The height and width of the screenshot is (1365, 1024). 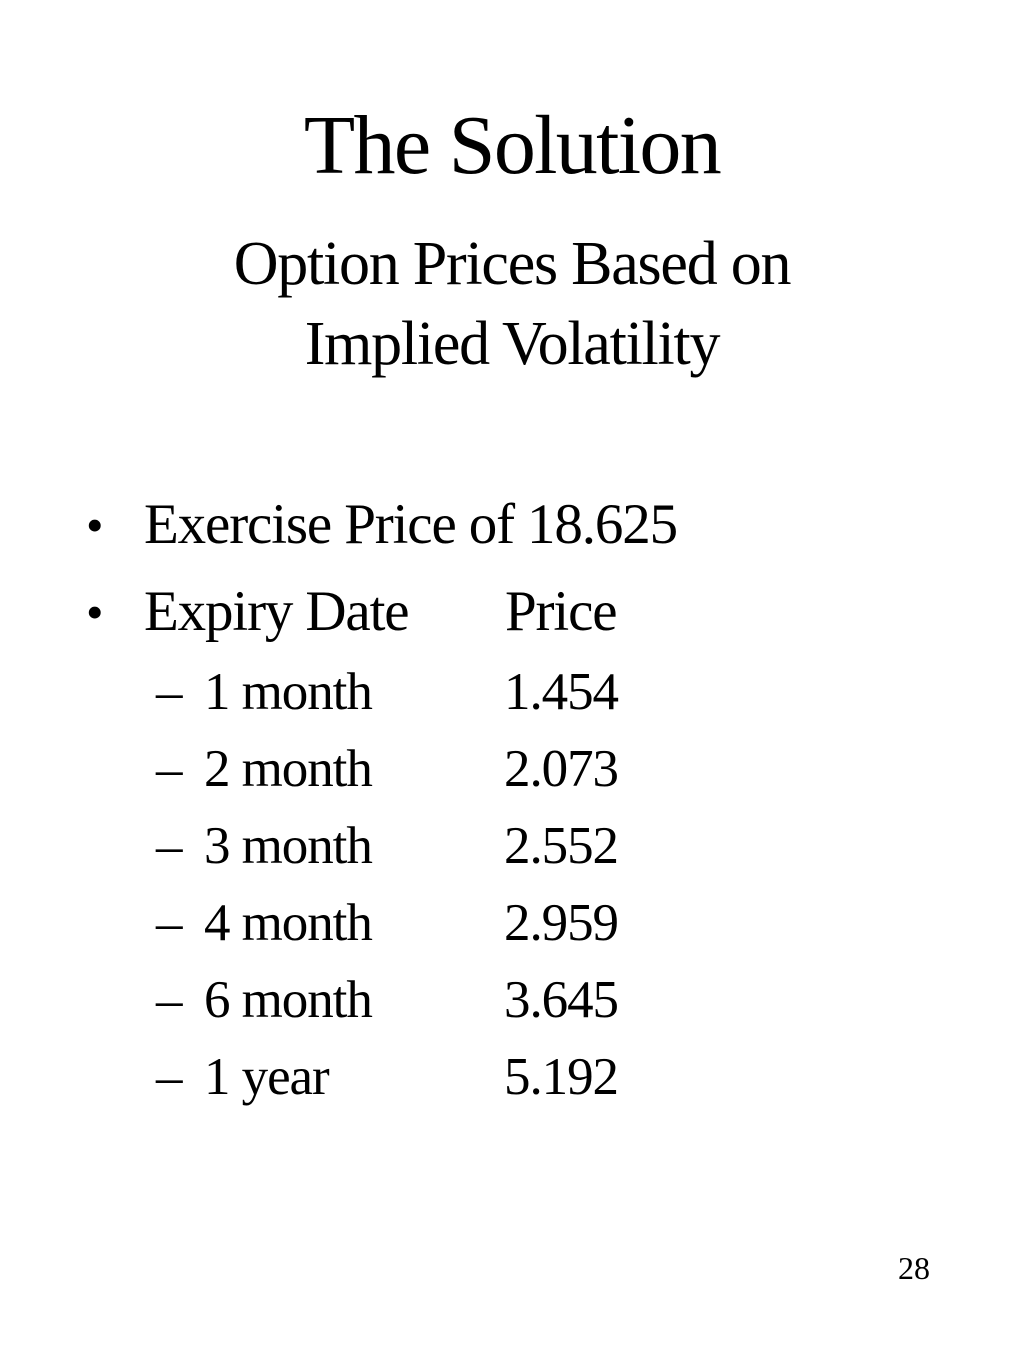 What do you see at coordinates (561, 611) in the screenshot?
I see `price-column-header: Price` at bounding box center [561, 611].